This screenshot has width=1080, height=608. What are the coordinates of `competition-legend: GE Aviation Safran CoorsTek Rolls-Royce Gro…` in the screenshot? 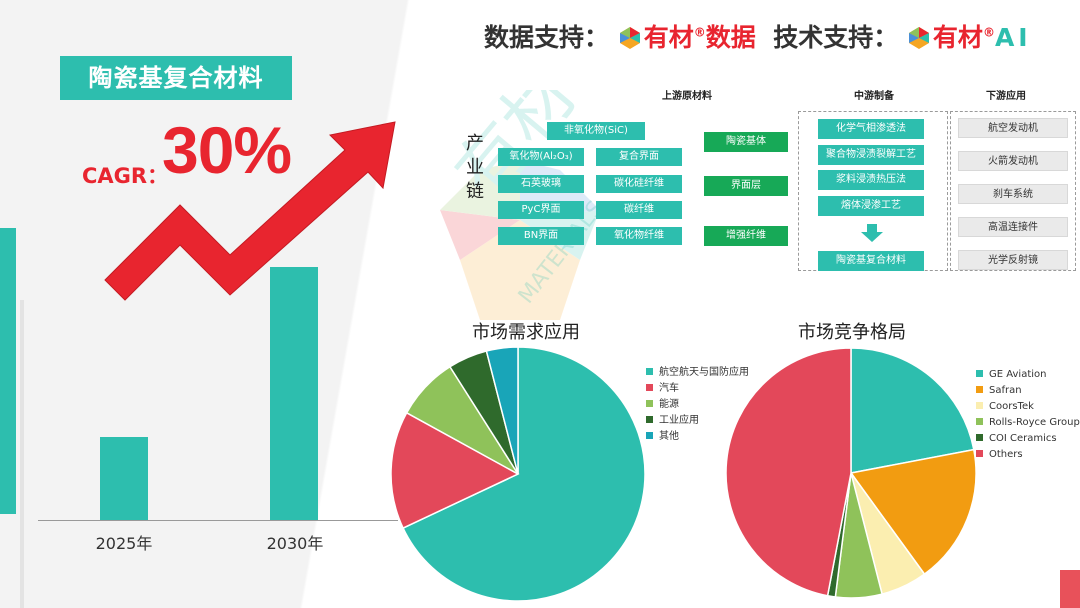 It's located at (1028, 415).